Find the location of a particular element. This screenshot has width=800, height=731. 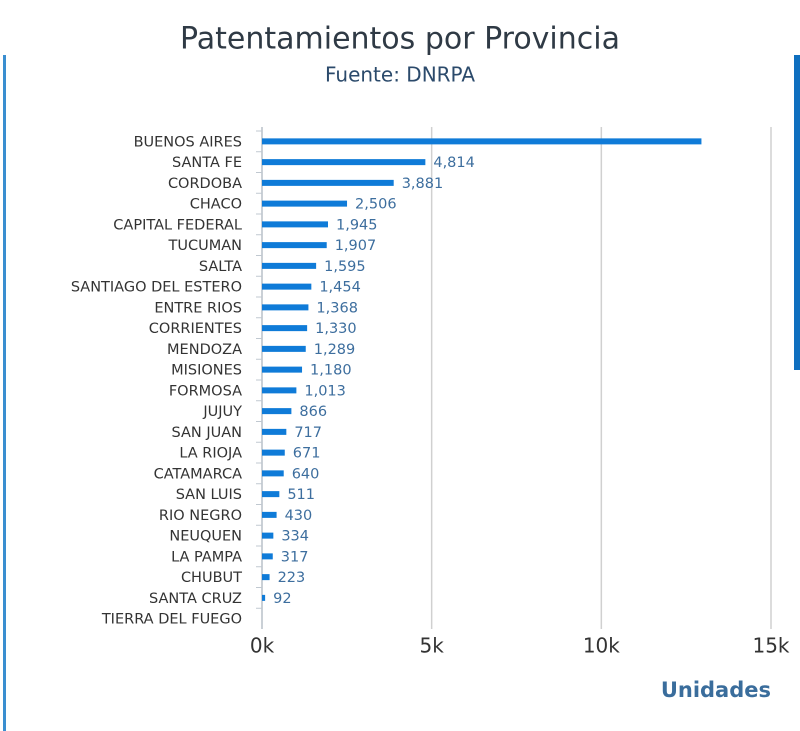

y-tick-label: SANTIAGO DEL ESTERO is located at coordinates (156, 288).